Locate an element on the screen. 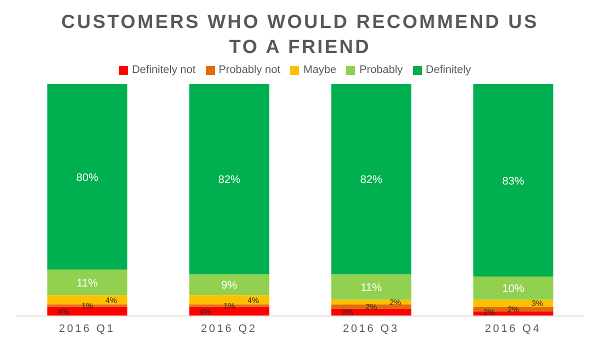 This screenshot has height=352, width=600. data-label: 80% is located at coordinates (87, 178).